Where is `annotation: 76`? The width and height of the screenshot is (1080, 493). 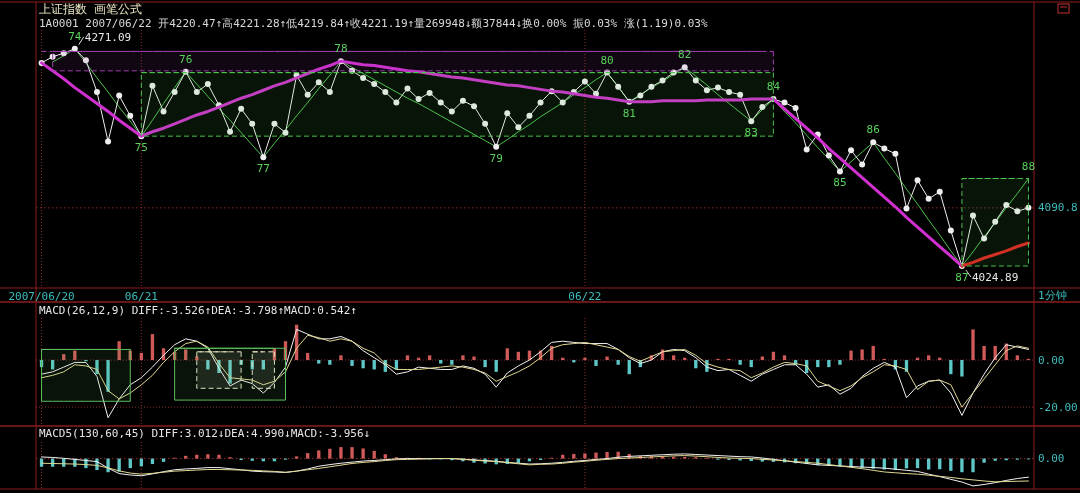
annotation: 76 is located at coordinates (186, 59).